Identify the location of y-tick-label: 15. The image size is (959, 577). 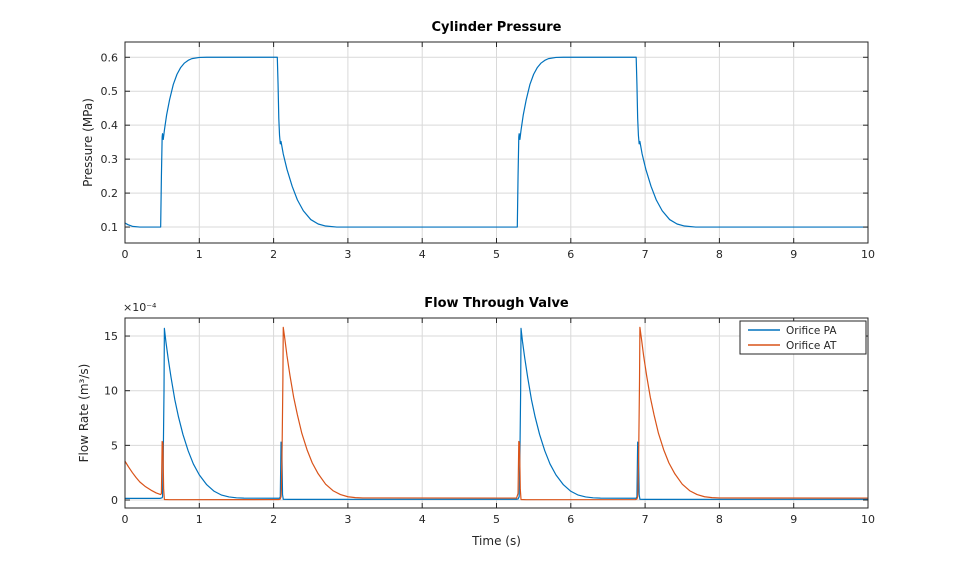
(111, 336).